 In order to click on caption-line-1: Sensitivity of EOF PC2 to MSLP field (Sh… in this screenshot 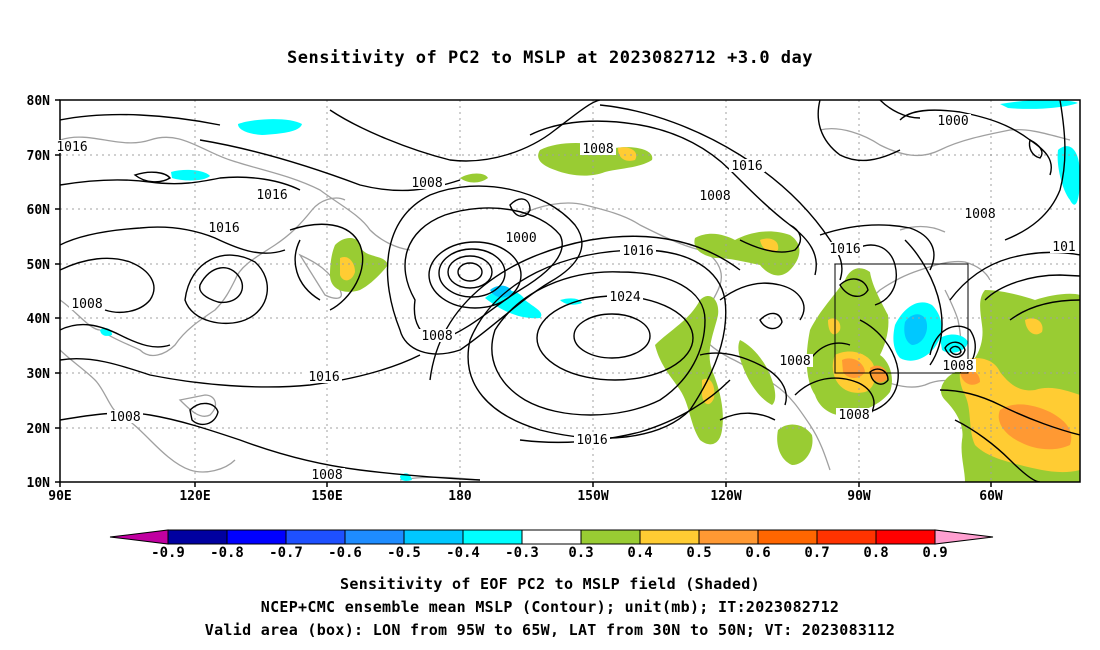, I will do `click(550, 584)`.